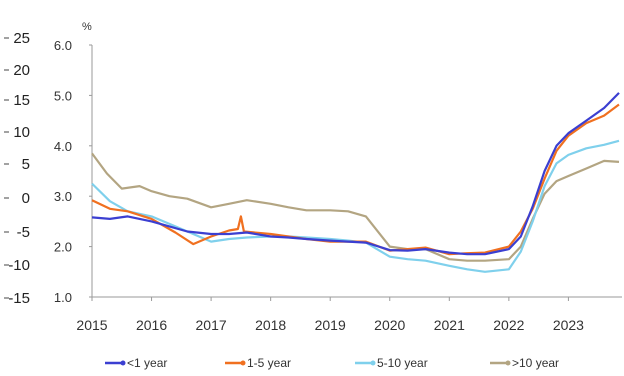 The height and width of the screenshot is (376, 624). I want to click on y-tick-label: 5.0, so click(63, 95).